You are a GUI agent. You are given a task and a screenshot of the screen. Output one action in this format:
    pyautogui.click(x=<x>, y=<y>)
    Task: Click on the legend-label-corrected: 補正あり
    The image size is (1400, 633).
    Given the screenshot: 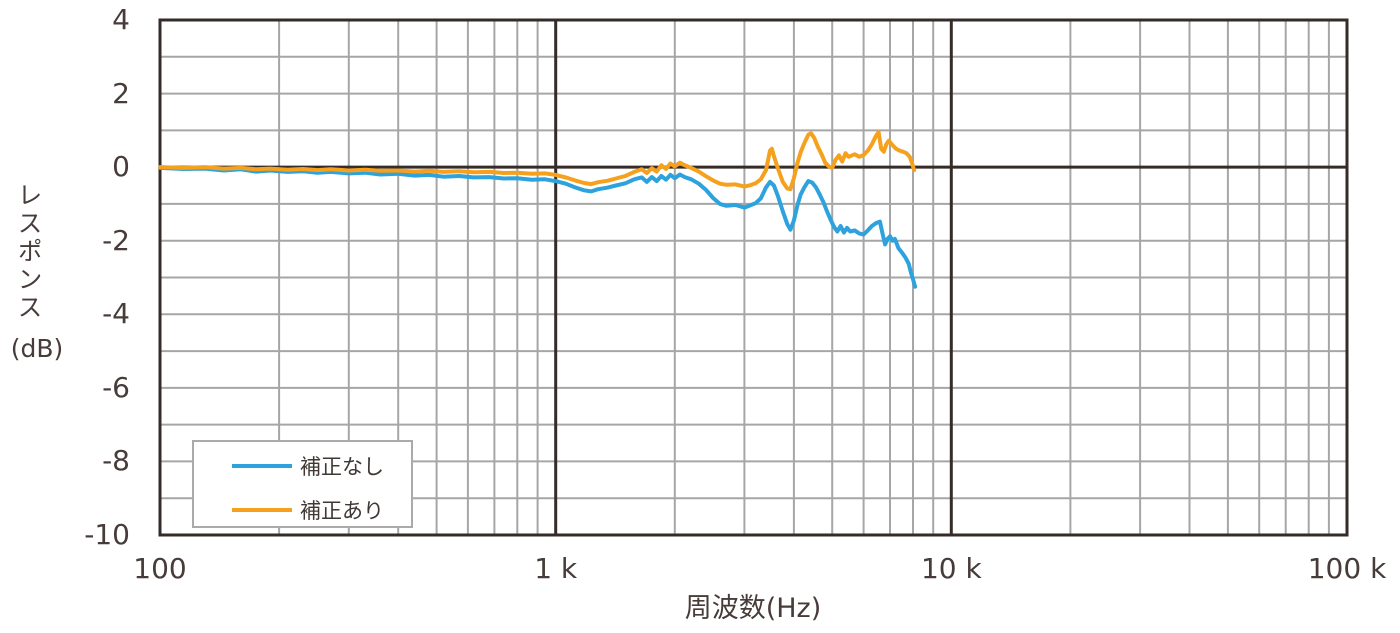 What is the action you would take?
    pyautogui.click(x=342, y=511)
    